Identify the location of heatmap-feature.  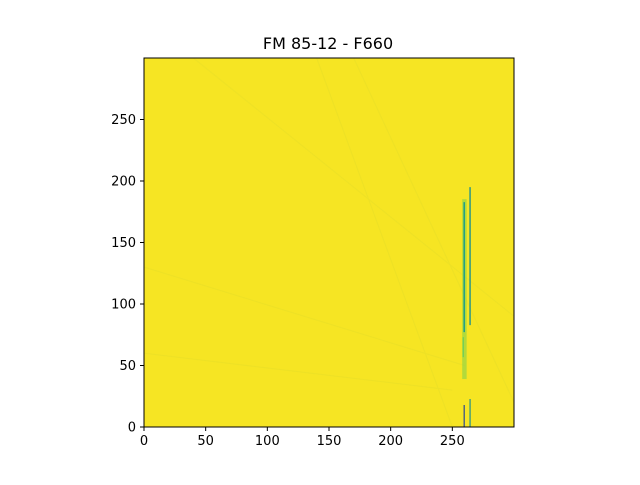
(466, 307).